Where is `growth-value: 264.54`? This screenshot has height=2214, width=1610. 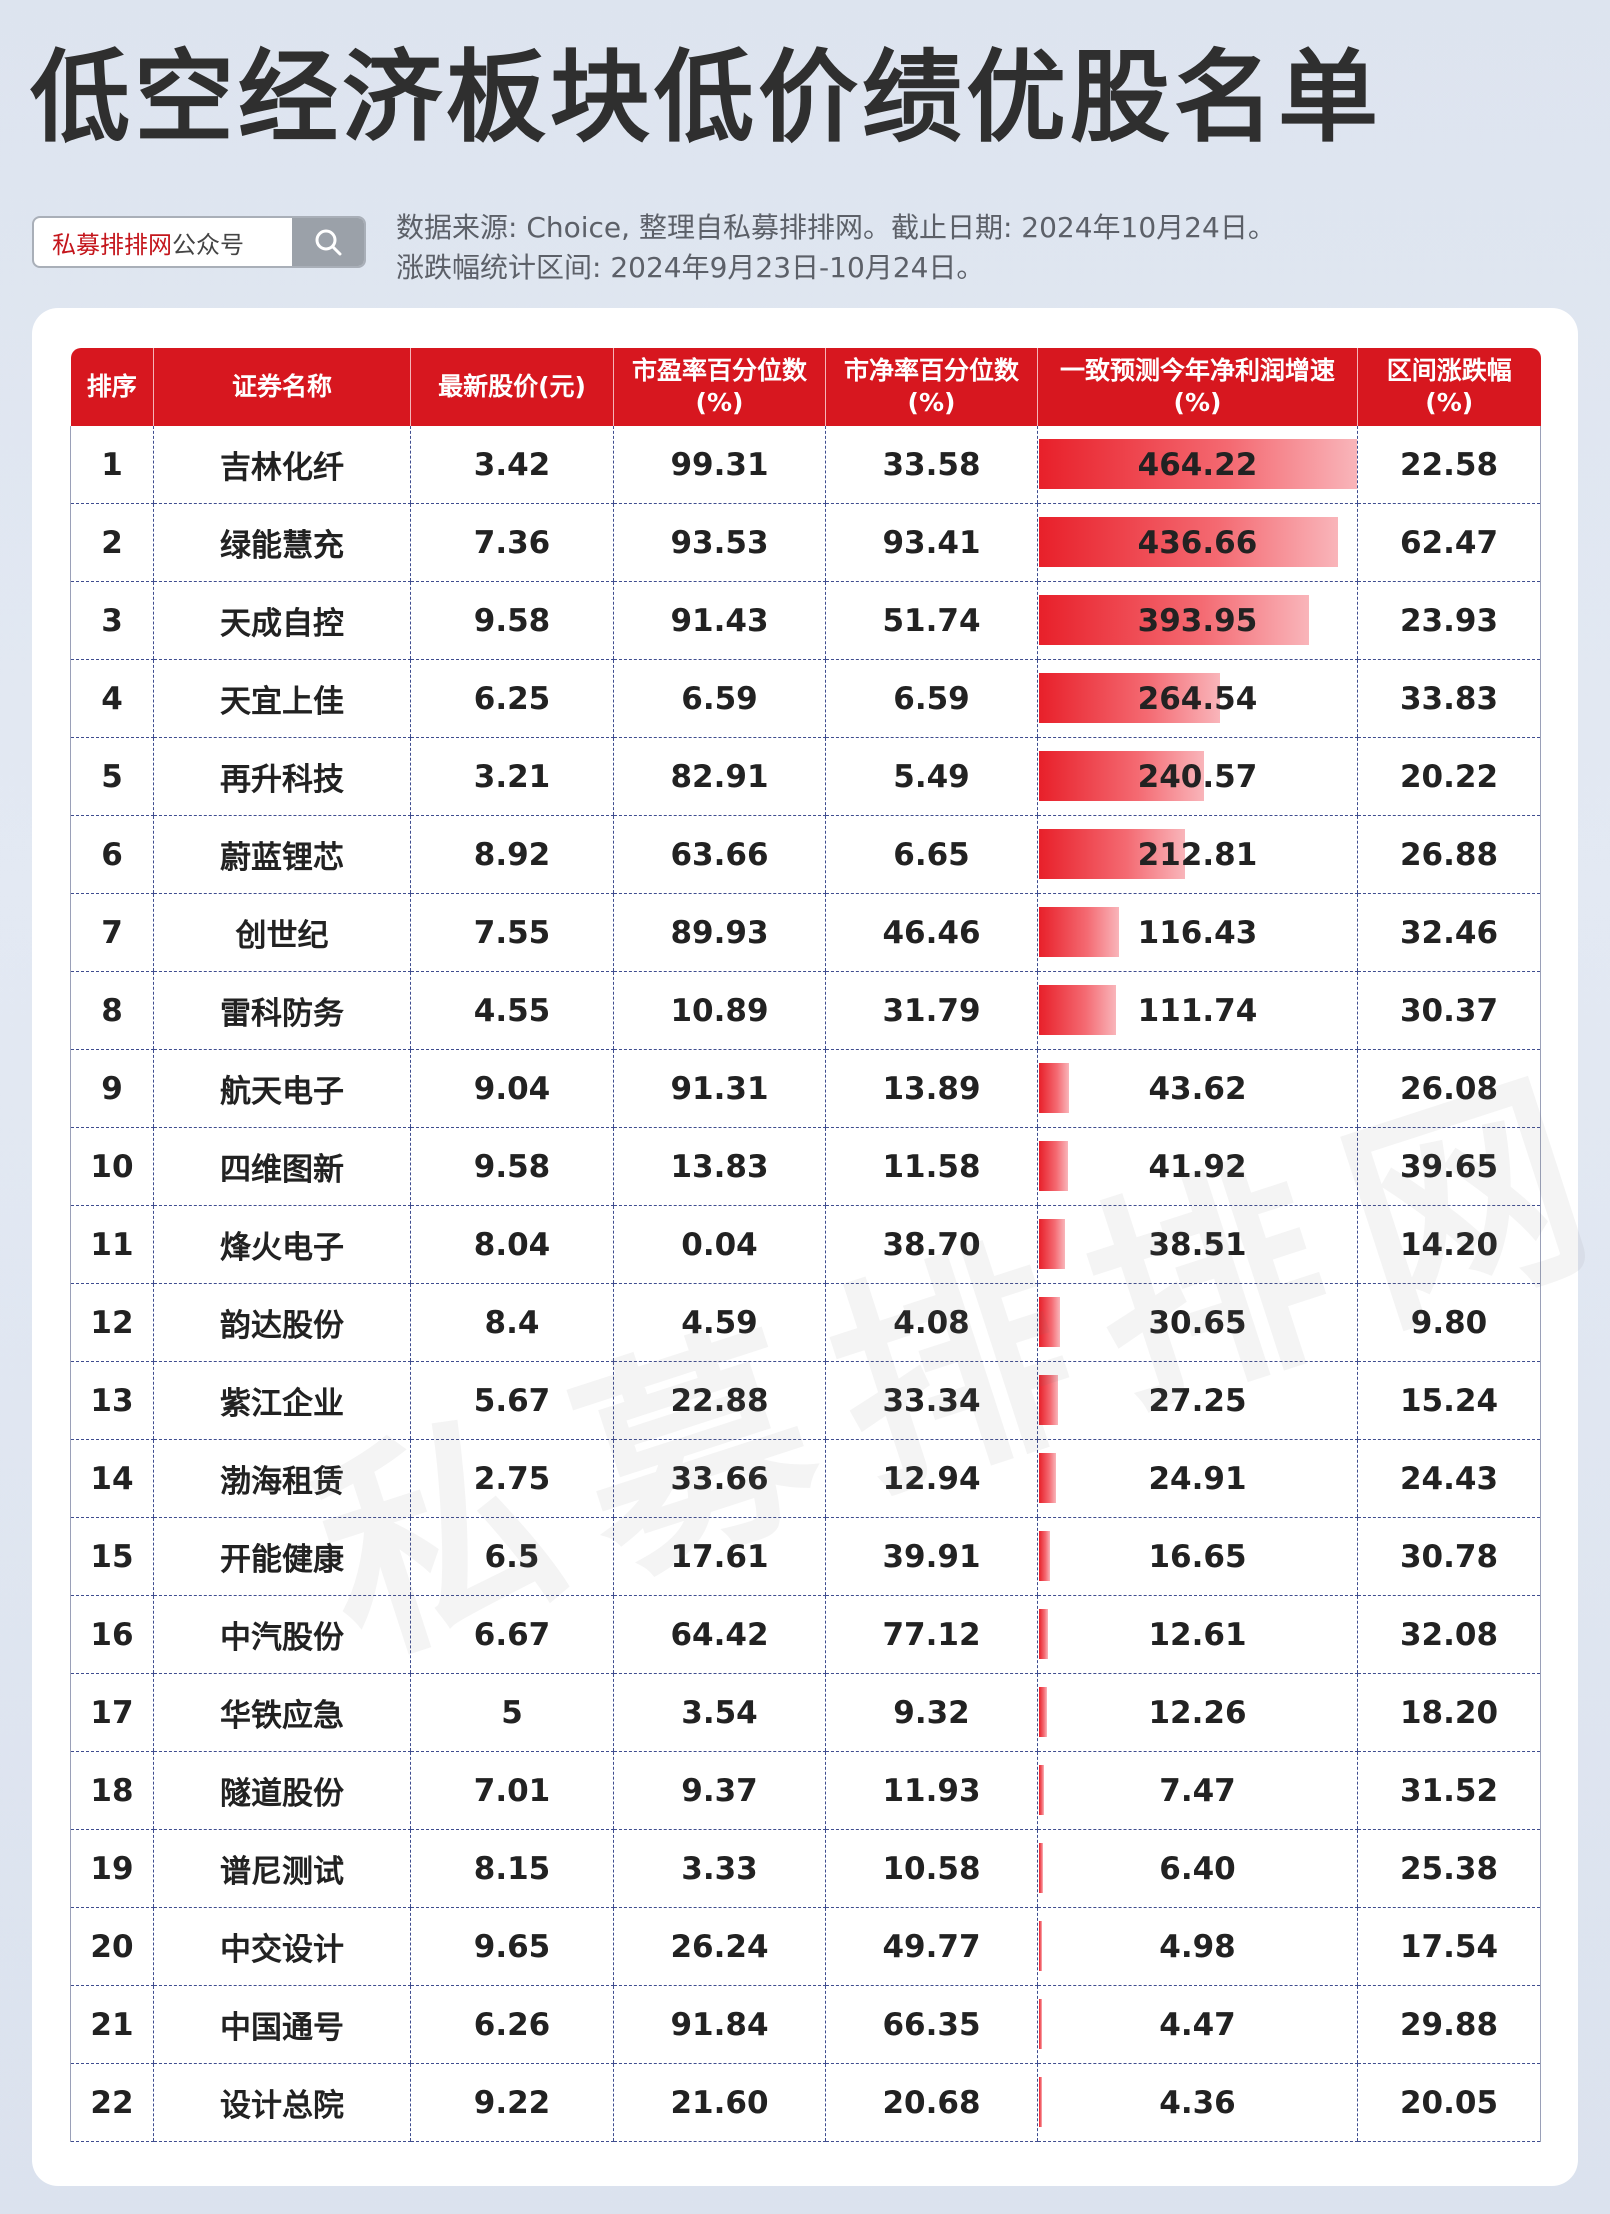 growth-value: 264.54 is located at coordinates (1197, 698).